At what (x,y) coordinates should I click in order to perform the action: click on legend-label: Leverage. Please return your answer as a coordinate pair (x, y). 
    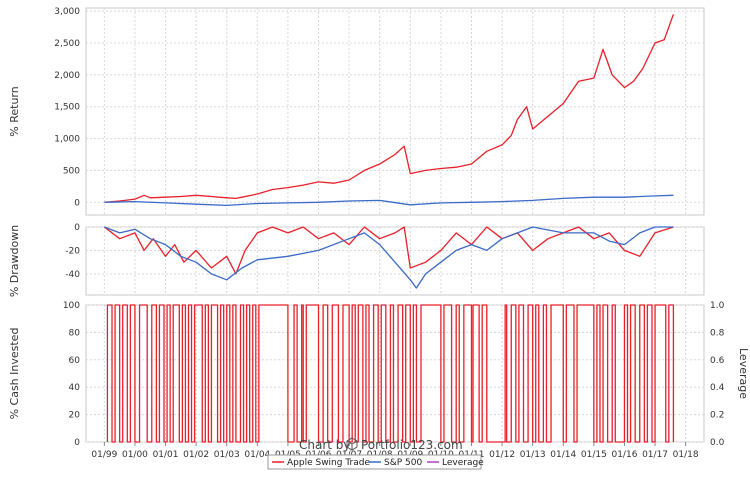
    Looking at the image, I should click on (463, 463).